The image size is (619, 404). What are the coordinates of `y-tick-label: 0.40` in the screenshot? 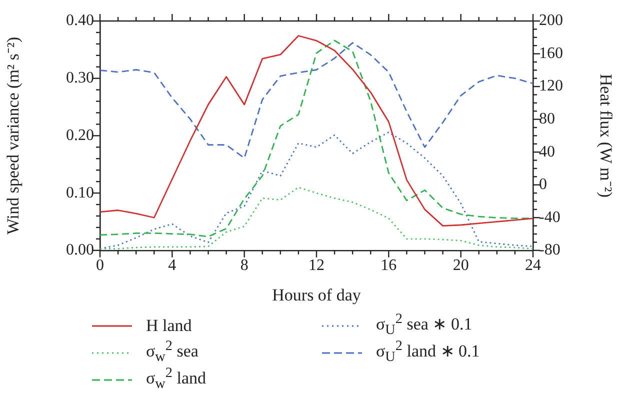 It's located at (80, 21).